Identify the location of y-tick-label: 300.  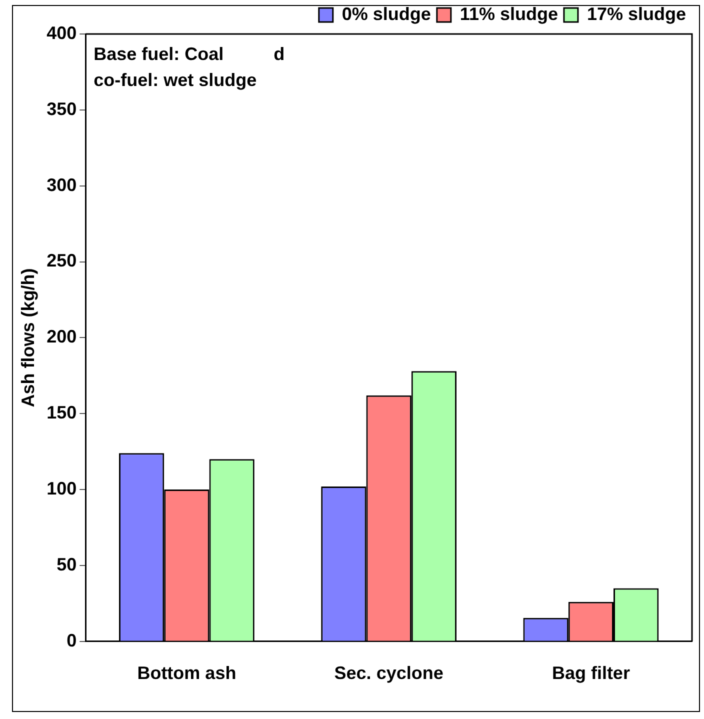
(61, 184).